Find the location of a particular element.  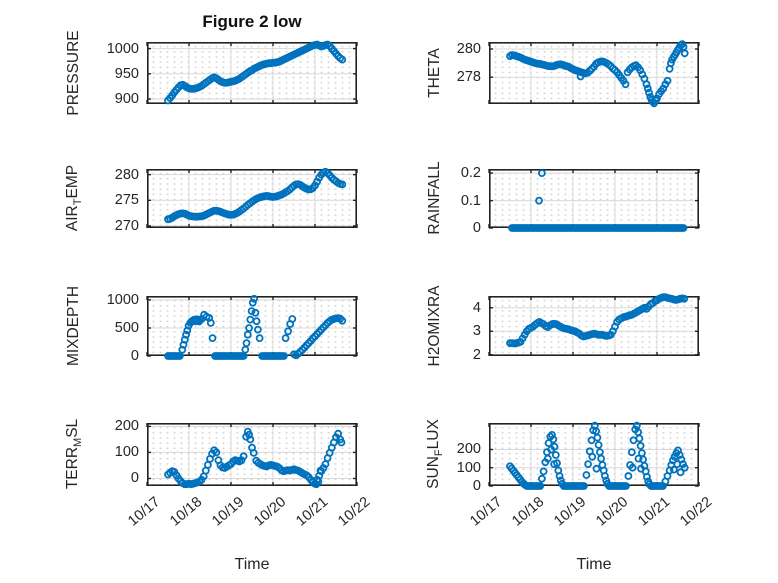

y-tick-label-air_temp: 280 is located at coordinates (126, 174).